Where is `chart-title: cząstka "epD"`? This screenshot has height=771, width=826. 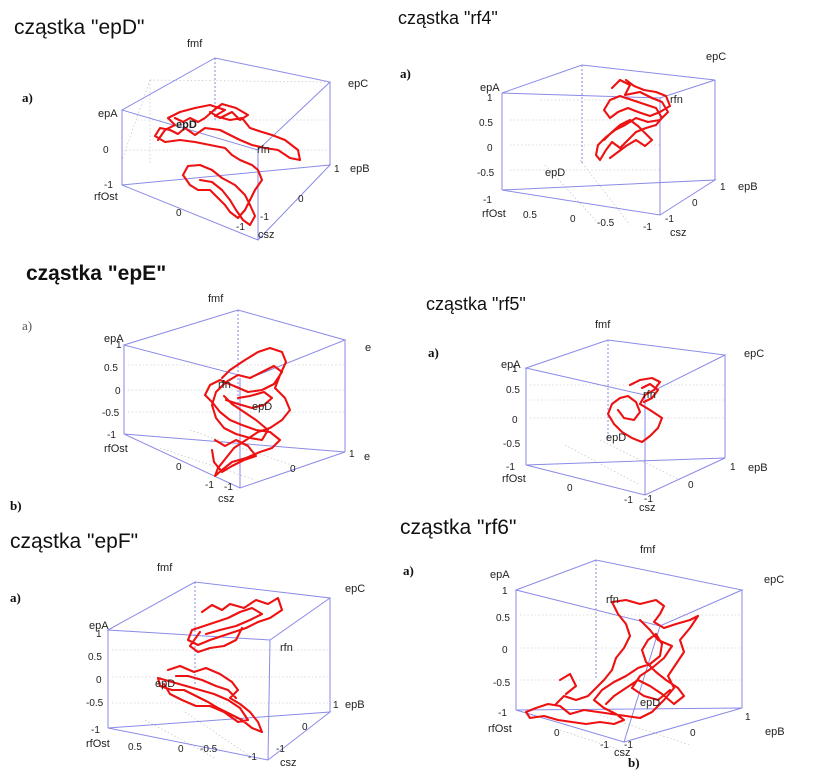
chart-title: cząstka "epD" is located at coordinates (79, 27).